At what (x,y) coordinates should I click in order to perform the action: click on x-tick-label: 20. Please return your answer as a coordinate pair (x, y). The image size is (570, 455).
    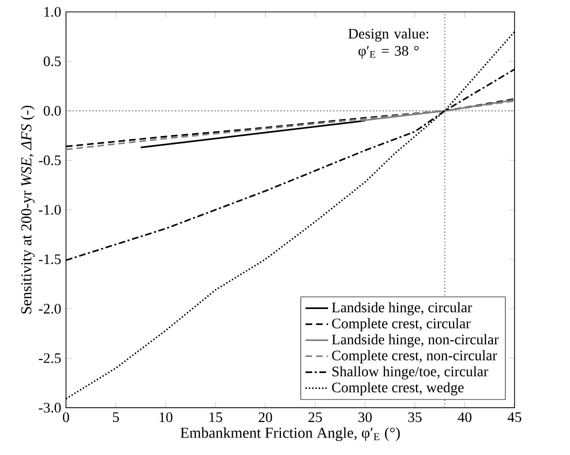
    Looking at the image, I should click on (265, 417).